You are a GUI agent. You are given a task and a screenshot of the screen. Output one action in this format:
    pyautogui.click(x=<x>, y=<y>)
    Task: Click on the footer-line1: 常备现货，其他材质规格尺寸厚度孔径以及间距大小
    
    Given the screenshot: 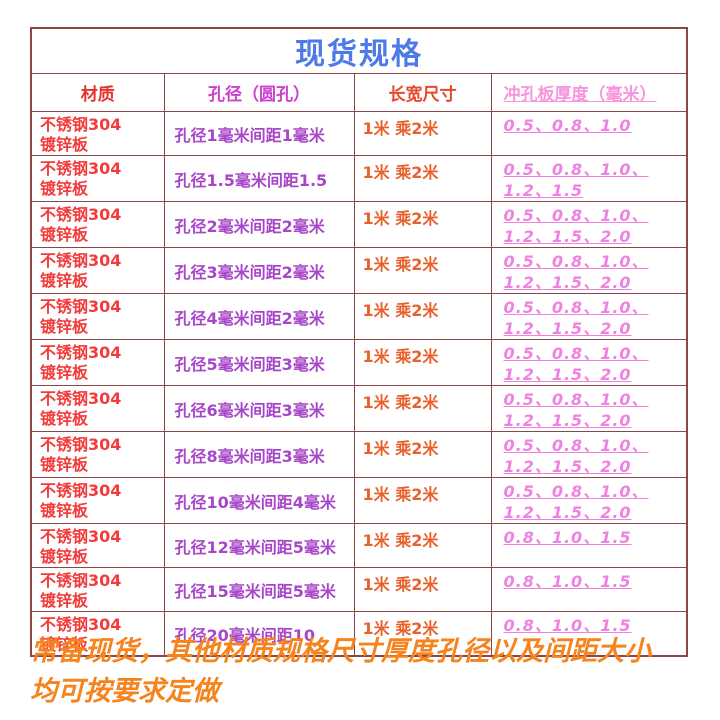 What is the action you would take?
    pyautogui.click(x=340, y=651)
    